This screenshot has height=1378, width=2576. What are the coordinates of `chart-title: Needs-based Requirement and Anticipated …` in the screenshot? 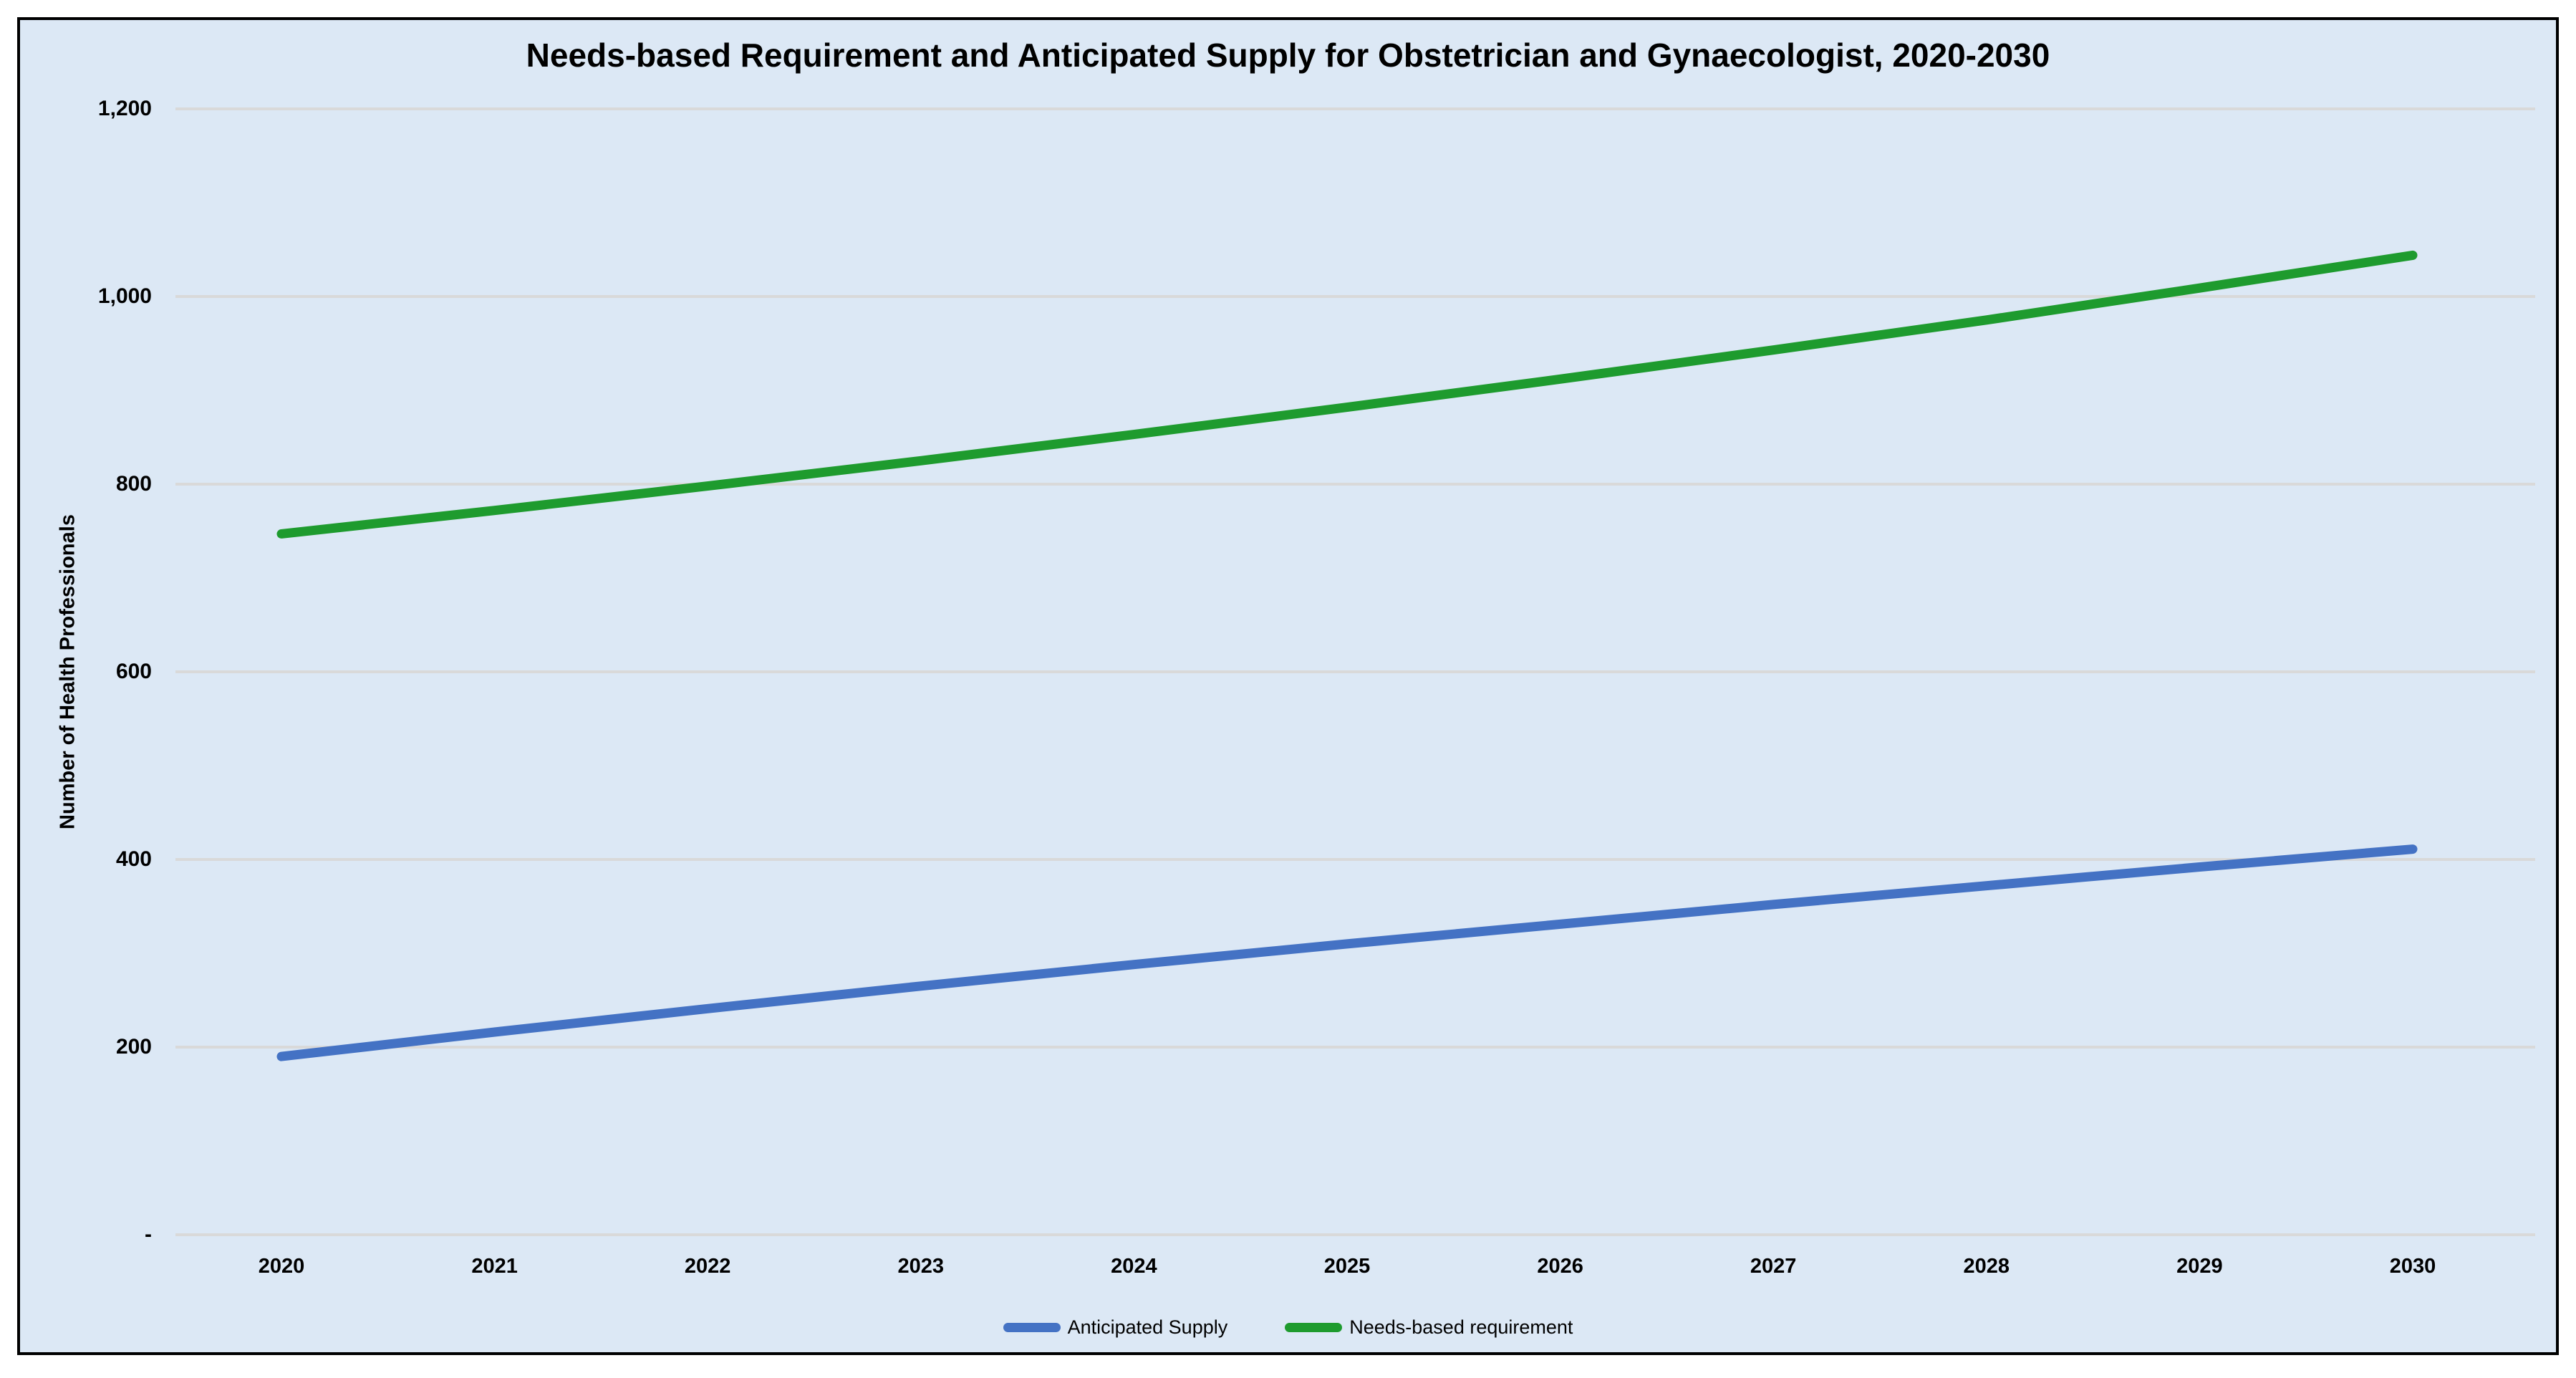 It's located at (1288, 55).